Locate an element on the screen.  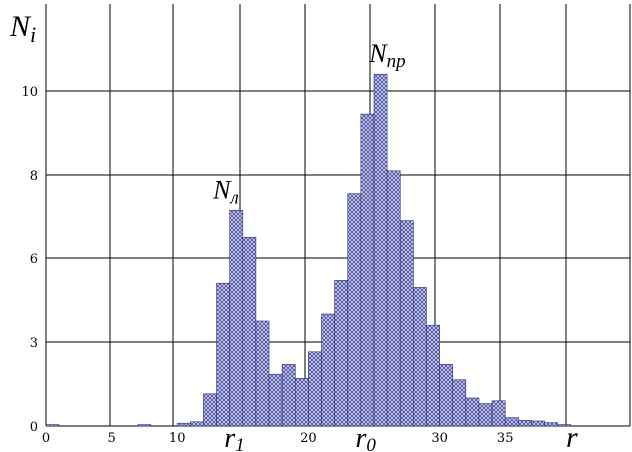
y-tick-label: 8 is located at coordinates (34, 176).